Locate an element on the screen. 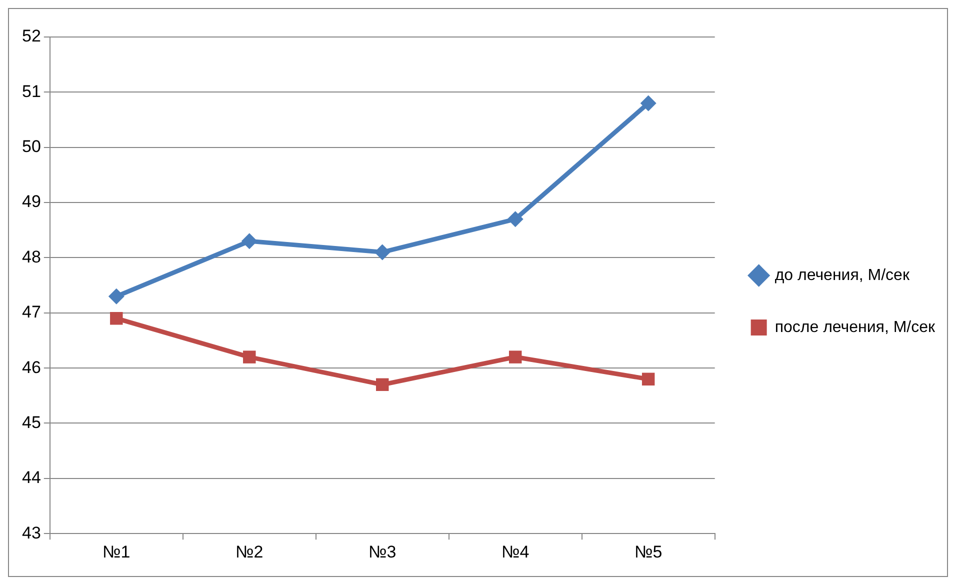 Image resolution: width=956 pixels, height=585 pixels. y-tick-label: 46 is located at coordinates (31, 367).